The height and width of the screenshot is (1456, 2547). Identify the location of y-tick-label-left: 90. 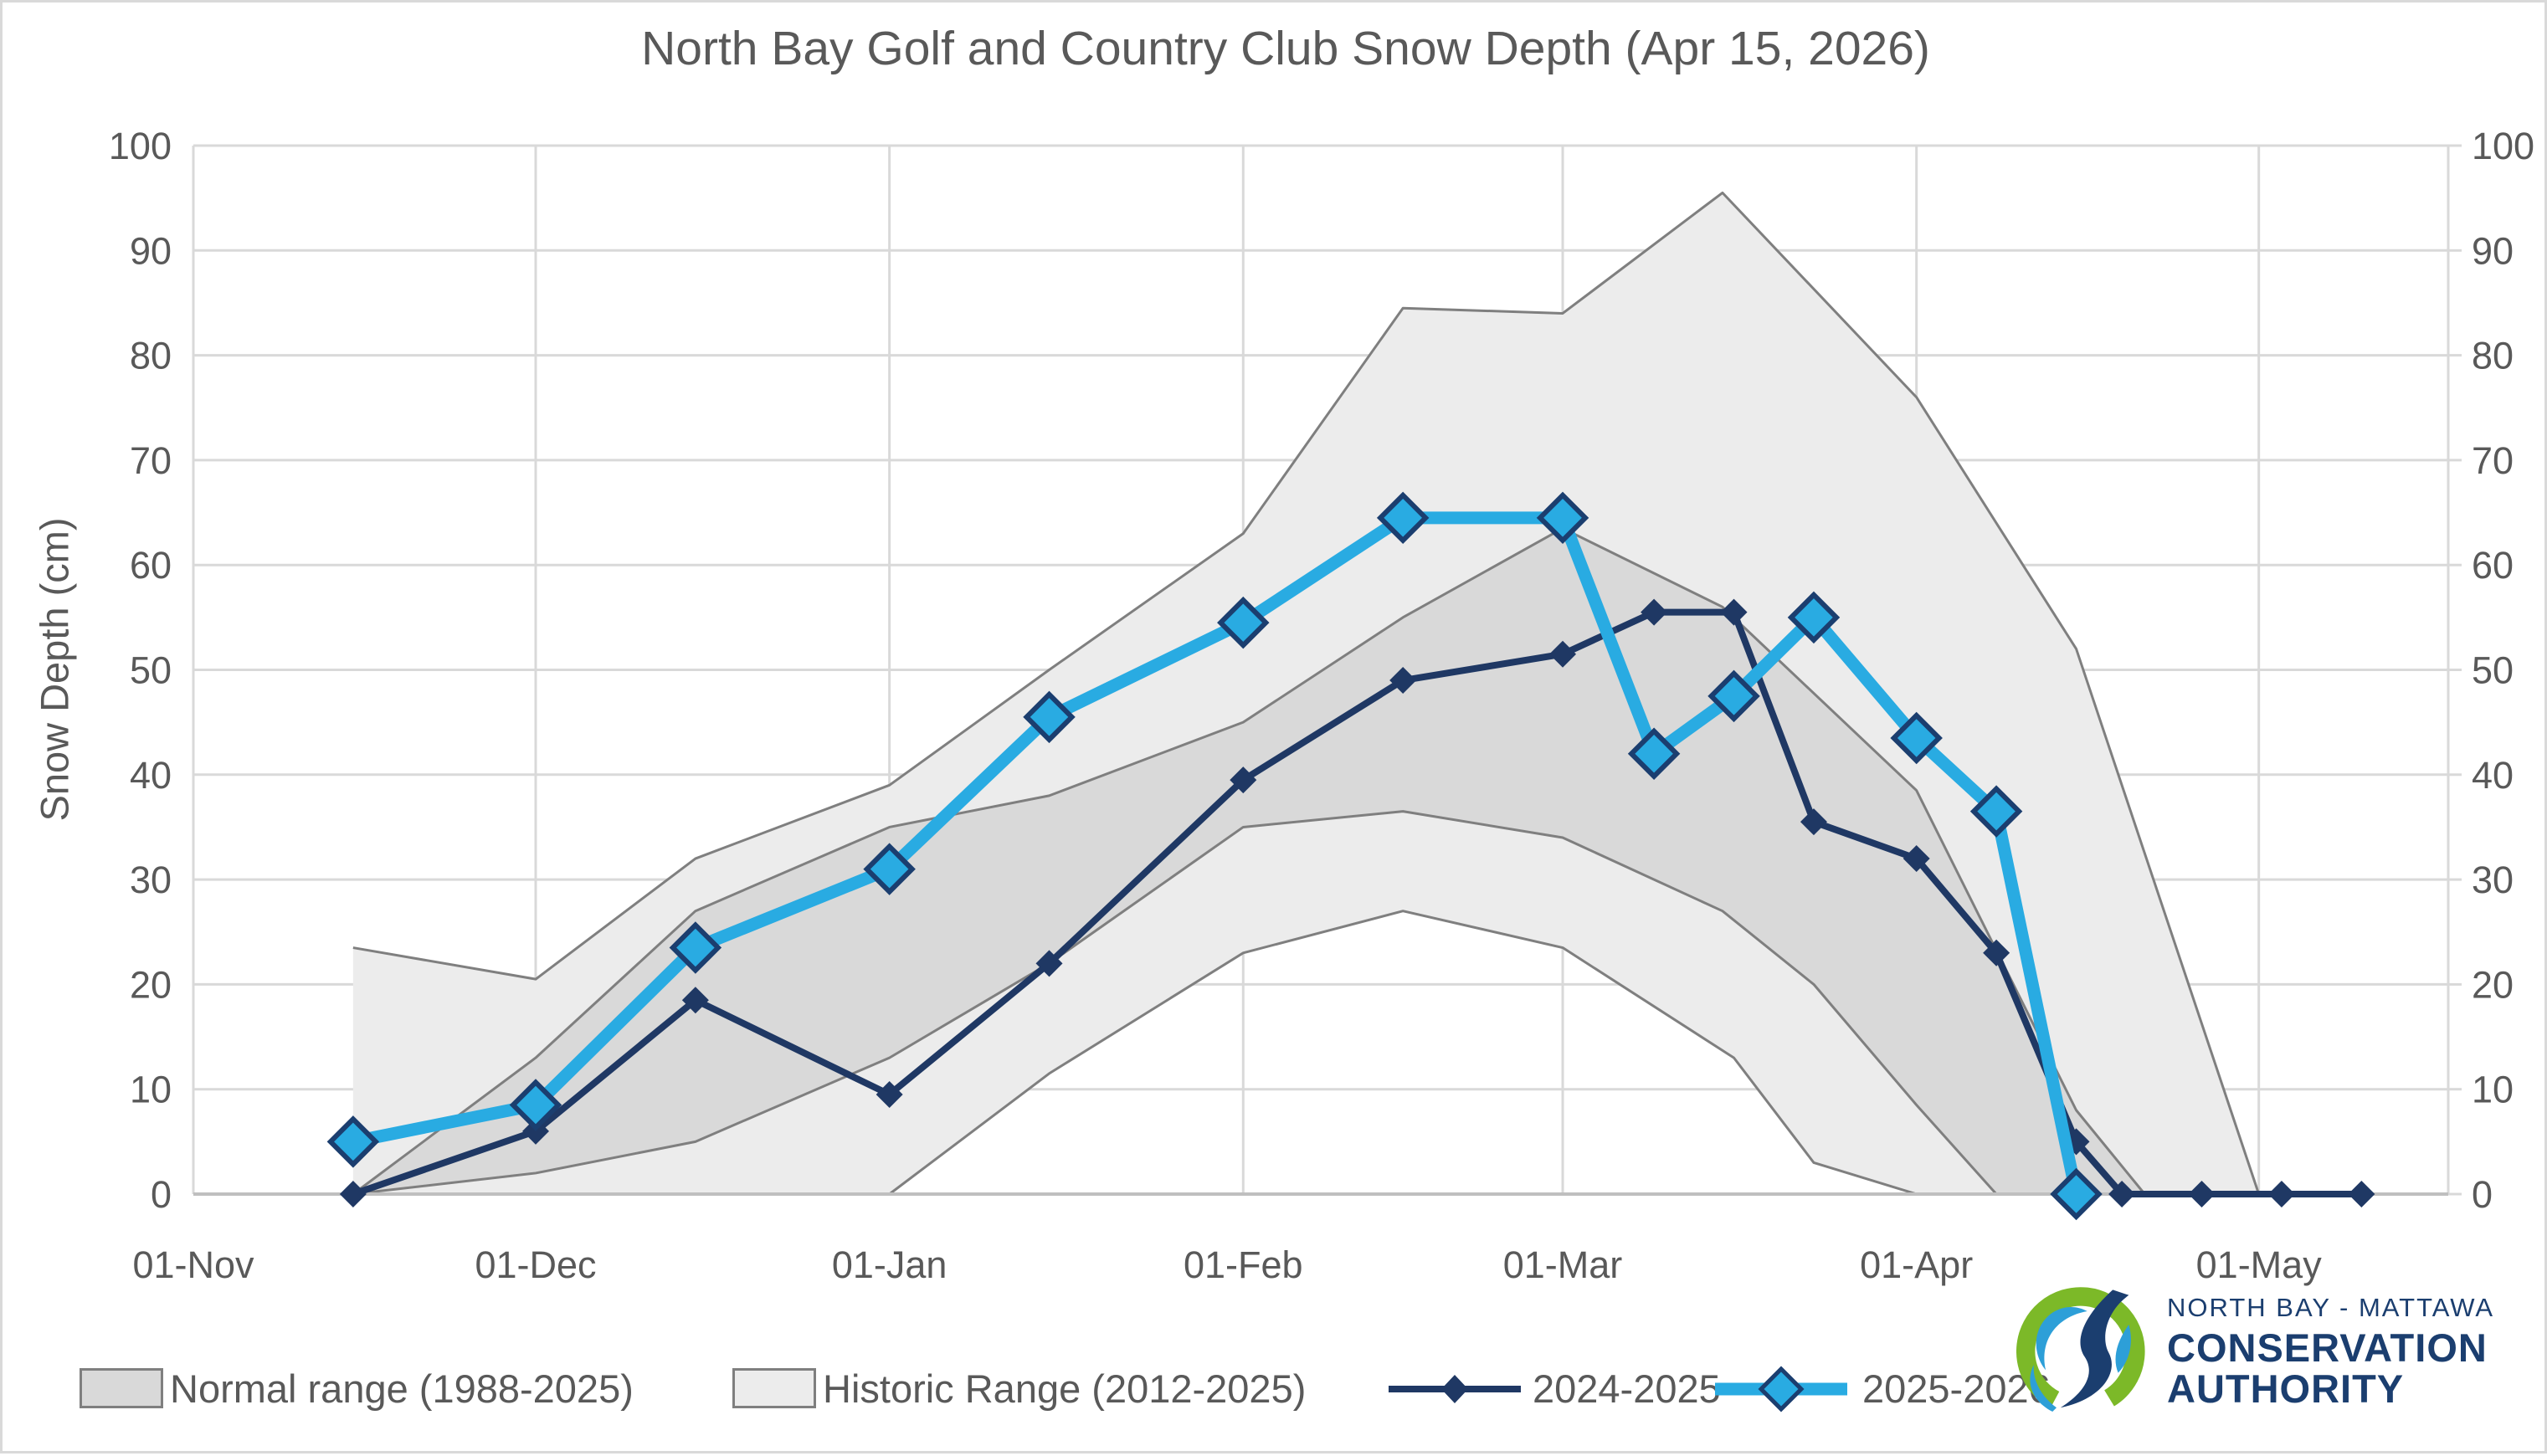
(151, 250).